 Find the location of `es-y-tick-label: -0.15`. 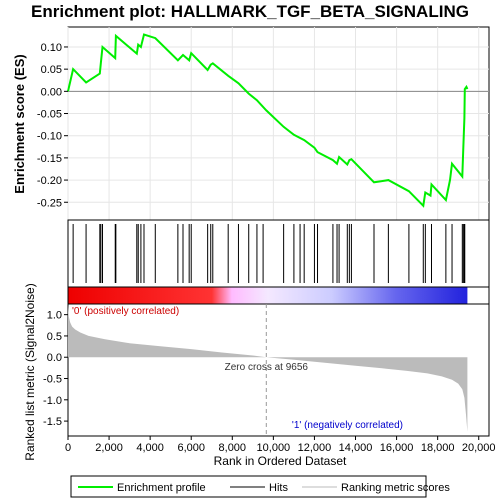

es-y-tick-label: -0.15 is located at coordinates (49, 159).